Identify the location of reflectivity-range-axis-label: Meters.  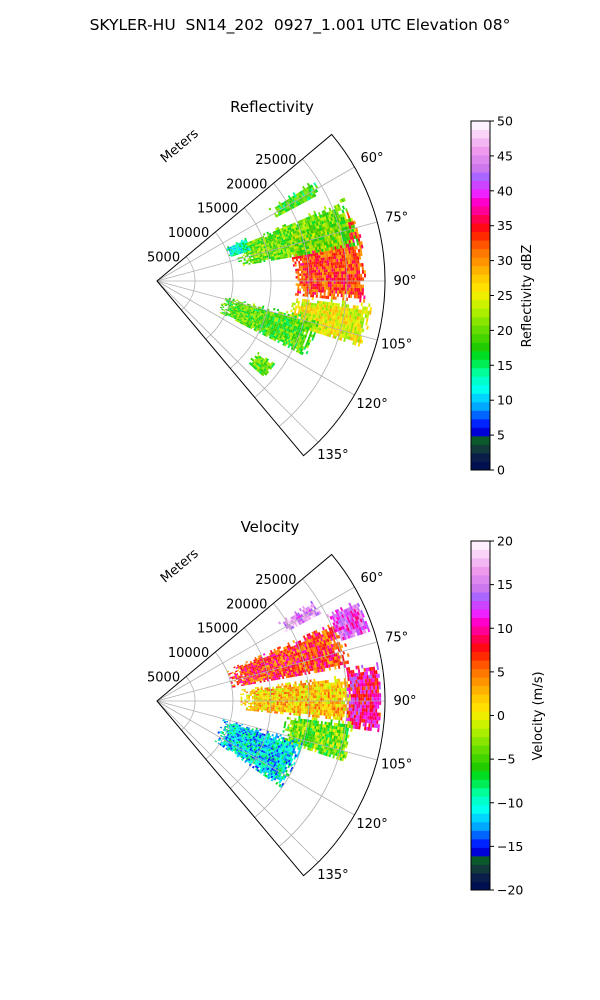
(180, 146).